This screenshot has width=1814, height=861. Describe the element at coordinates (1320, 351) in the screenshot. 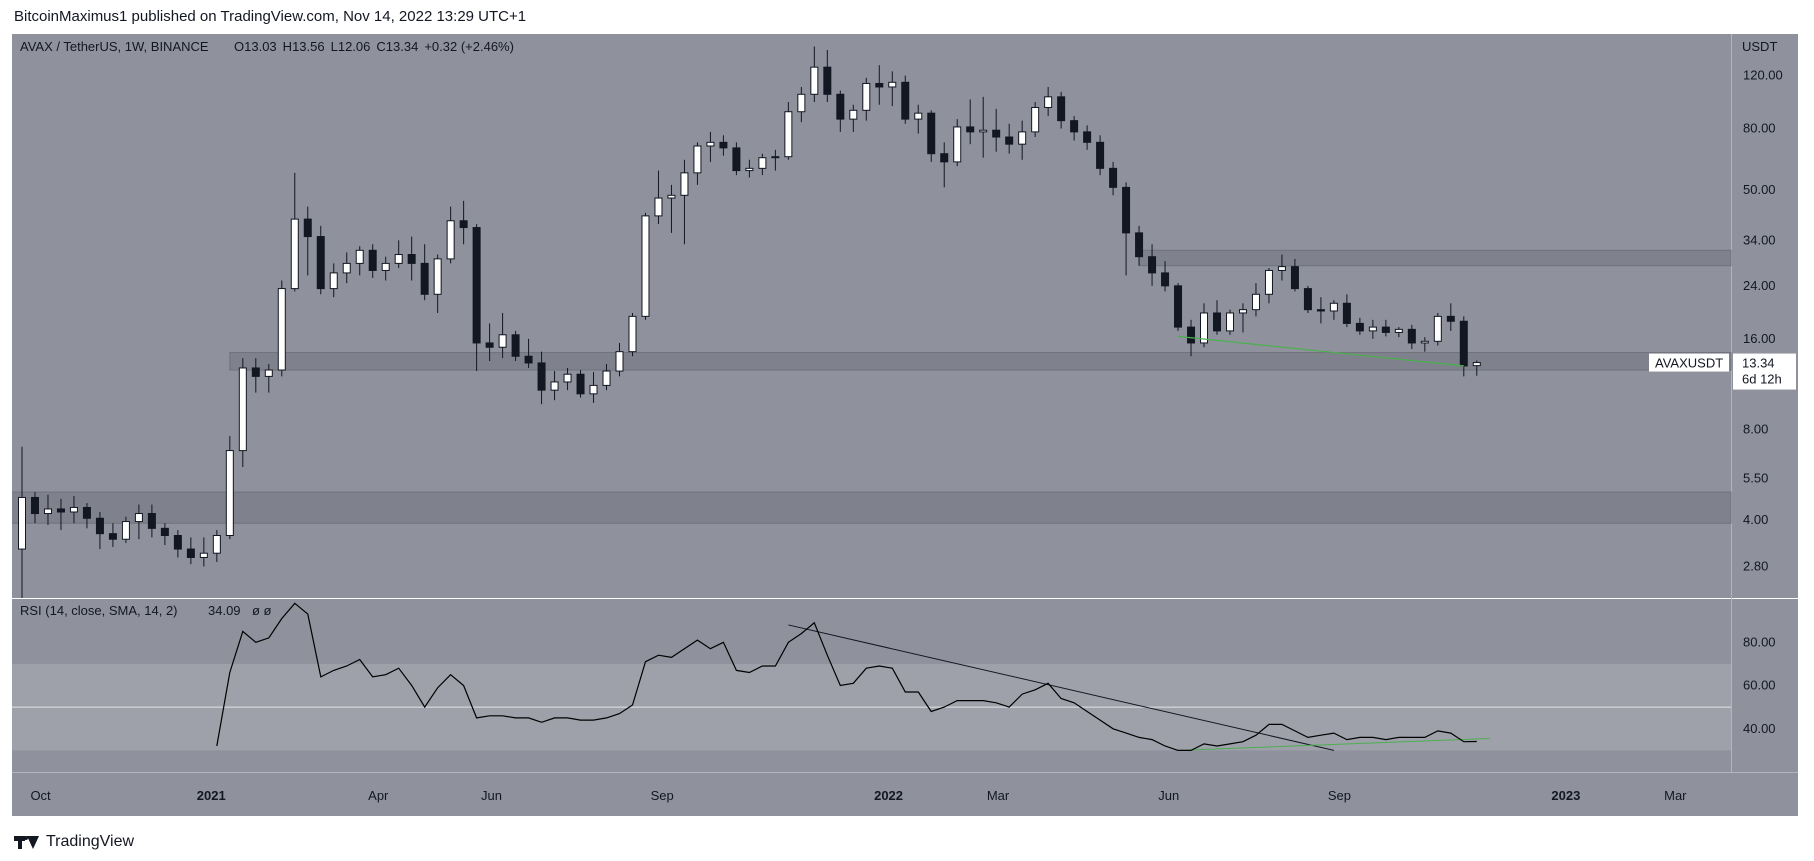

I see `support-trendline` at that location.